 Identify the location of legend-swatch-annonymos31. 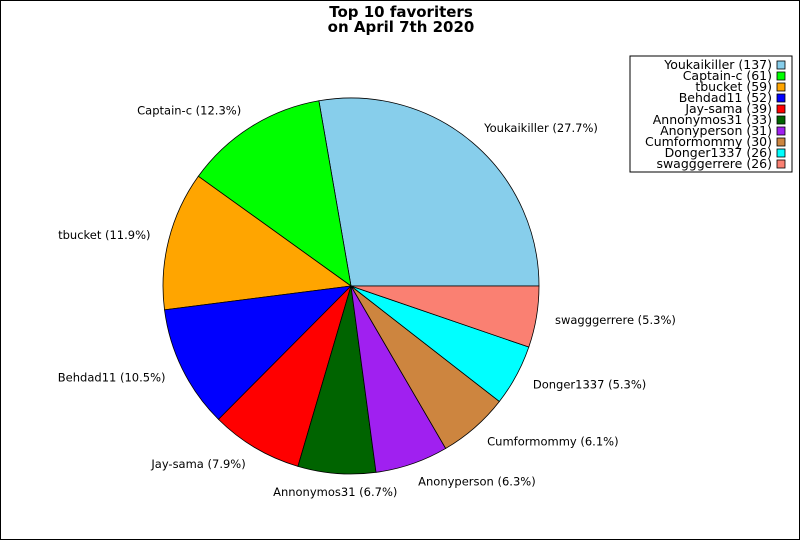
(781, 120).